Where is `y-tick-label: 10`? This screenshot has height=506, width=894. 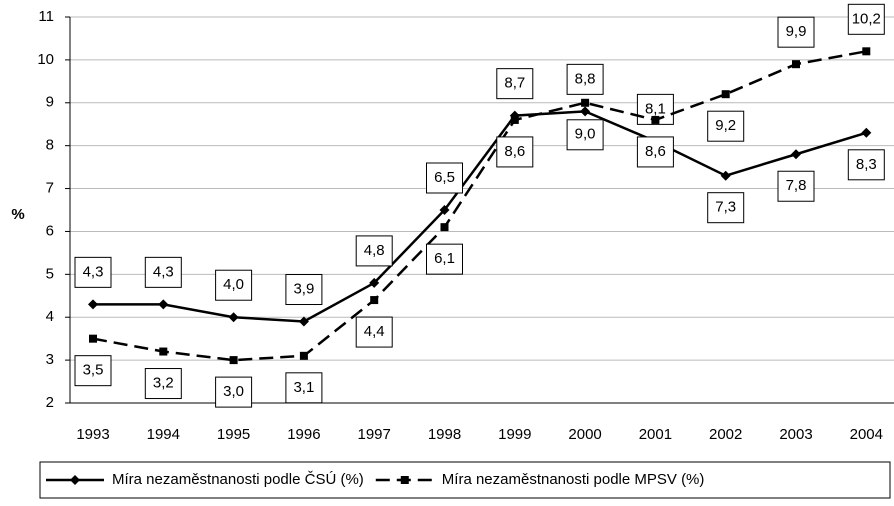
y-tick-label: 10 is located at coordinates (45, 59).